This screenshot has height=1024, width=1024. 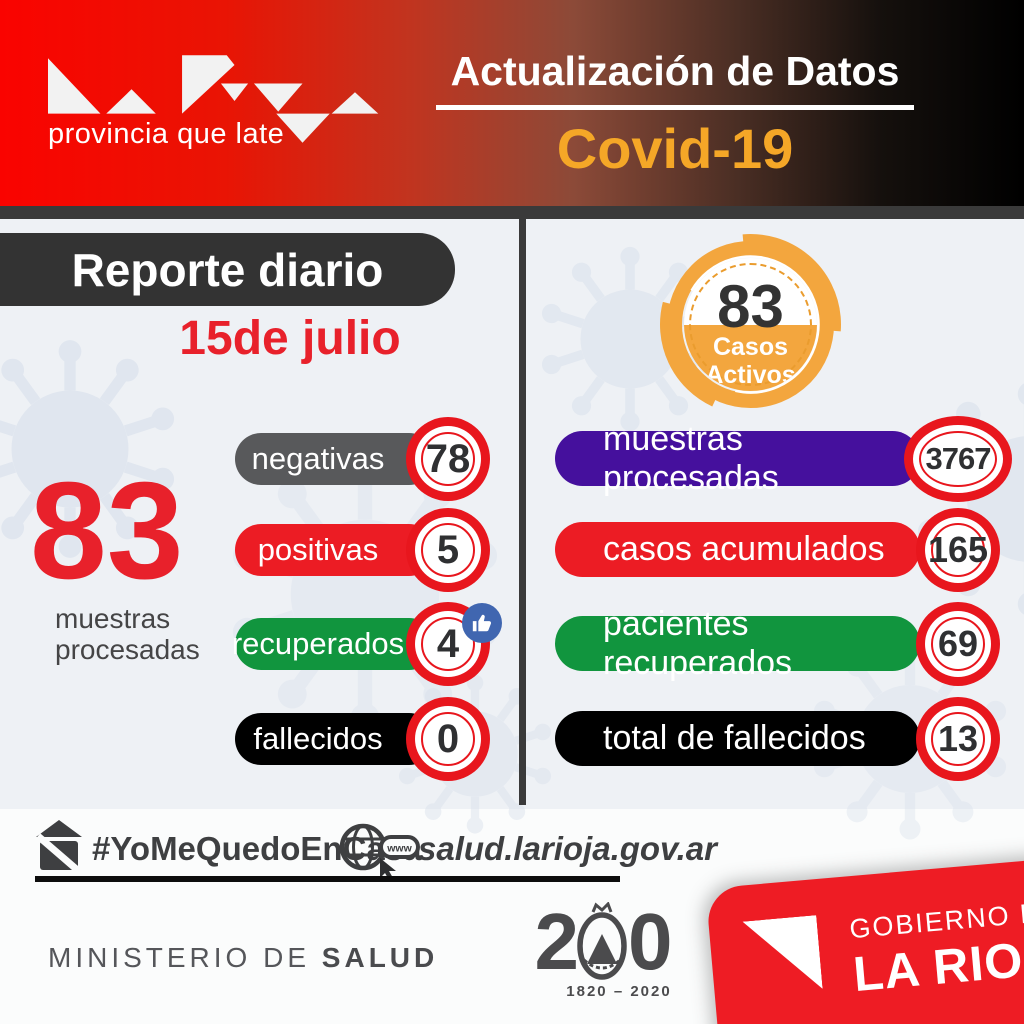 What do you see at coordinates (59, 846) in the screenshot?
I see `stay-home-icon` at bounding box center [59, 846].